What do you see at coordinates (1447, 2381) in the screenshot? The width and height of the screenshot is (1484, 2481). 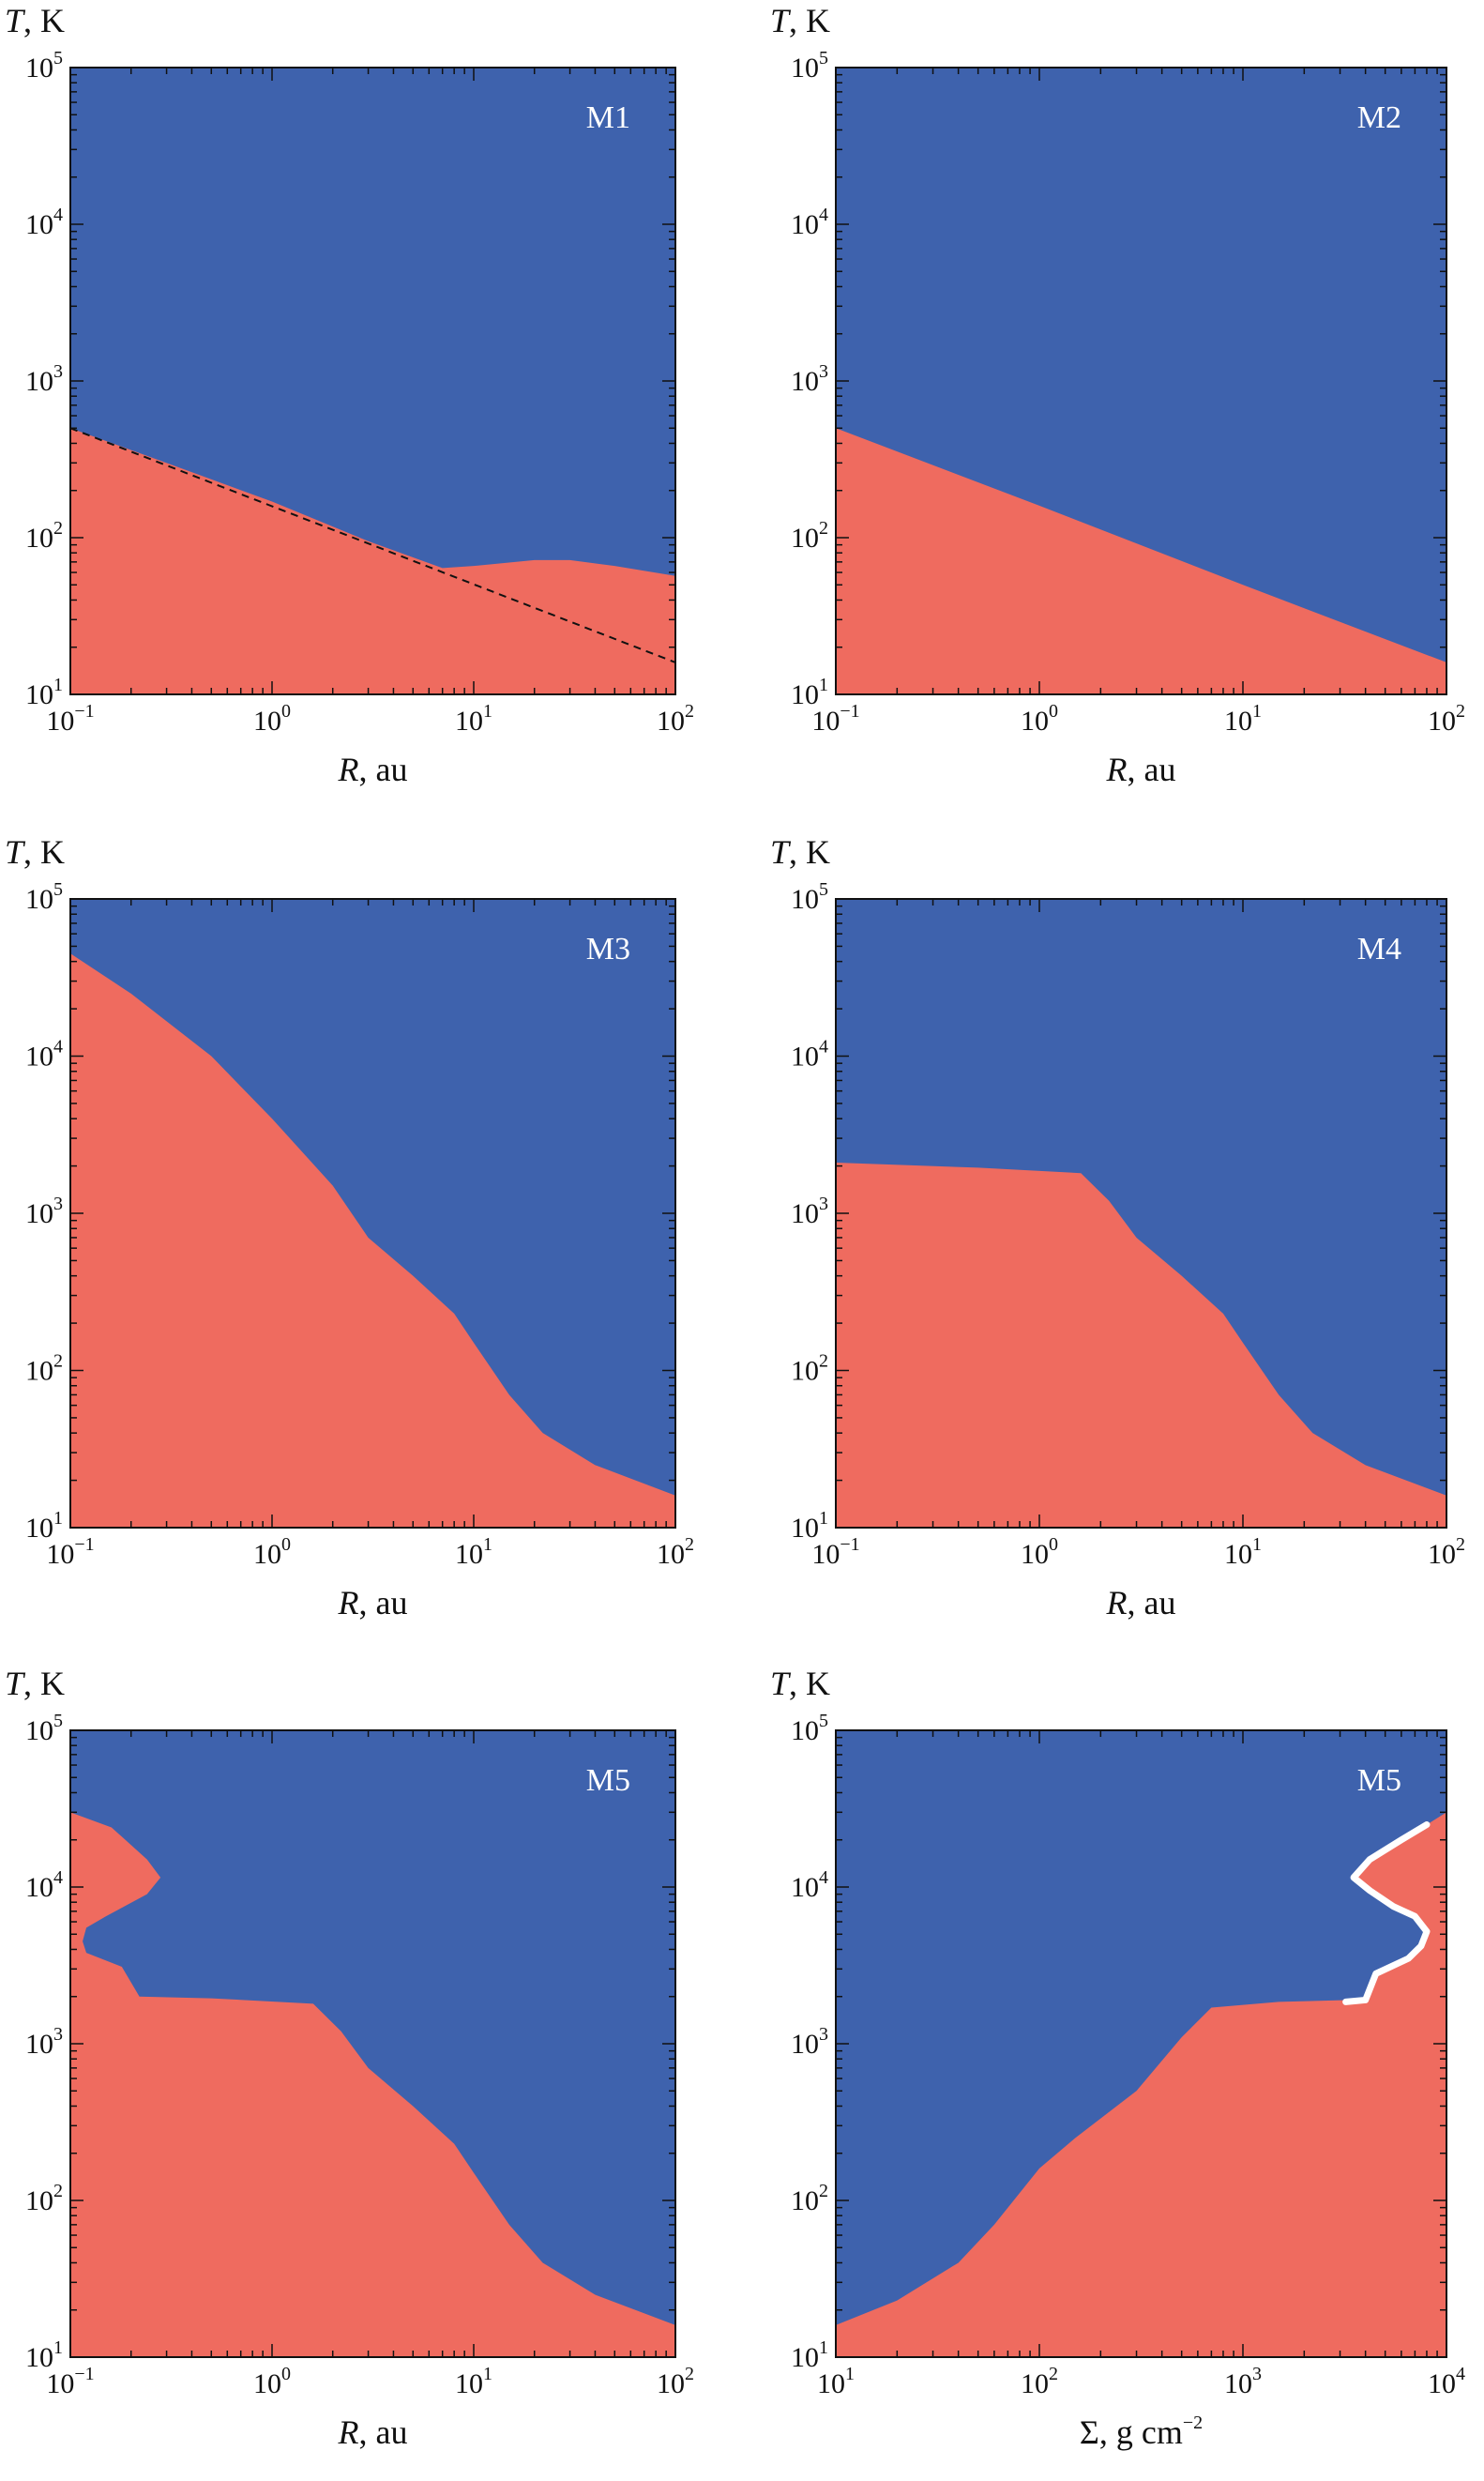 I see `x-tick-label: 10⁴` at bounding box center [1447, 2381].